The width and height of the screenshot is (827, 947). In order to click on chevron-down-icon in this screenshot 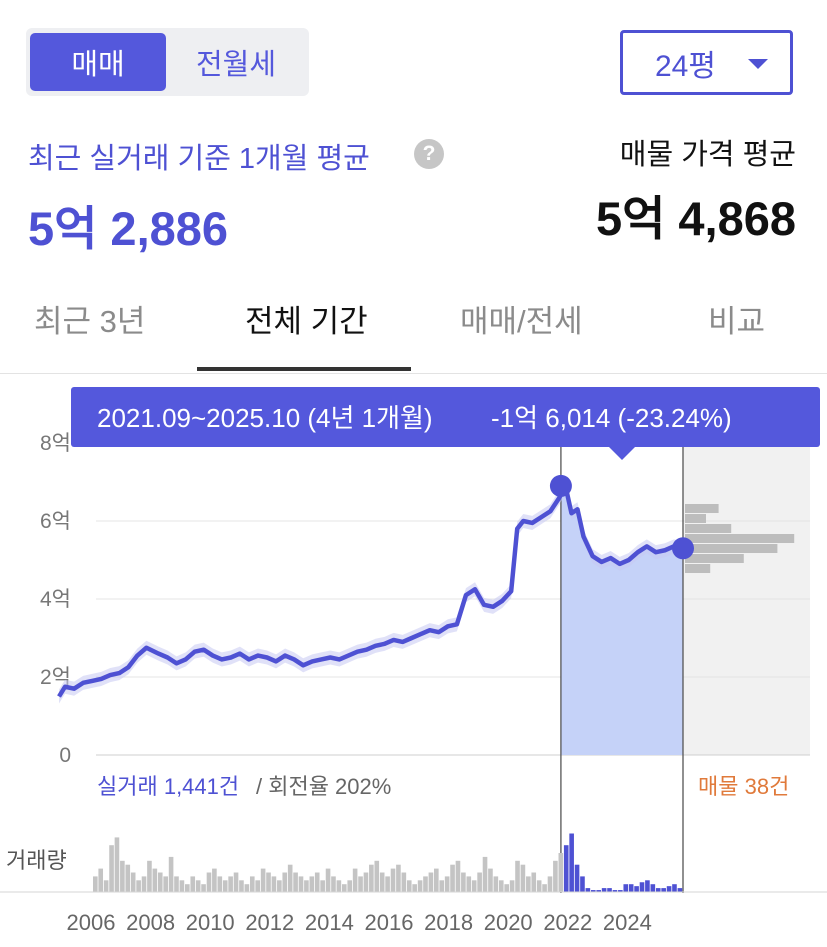, I will do `click(758, 64)`.